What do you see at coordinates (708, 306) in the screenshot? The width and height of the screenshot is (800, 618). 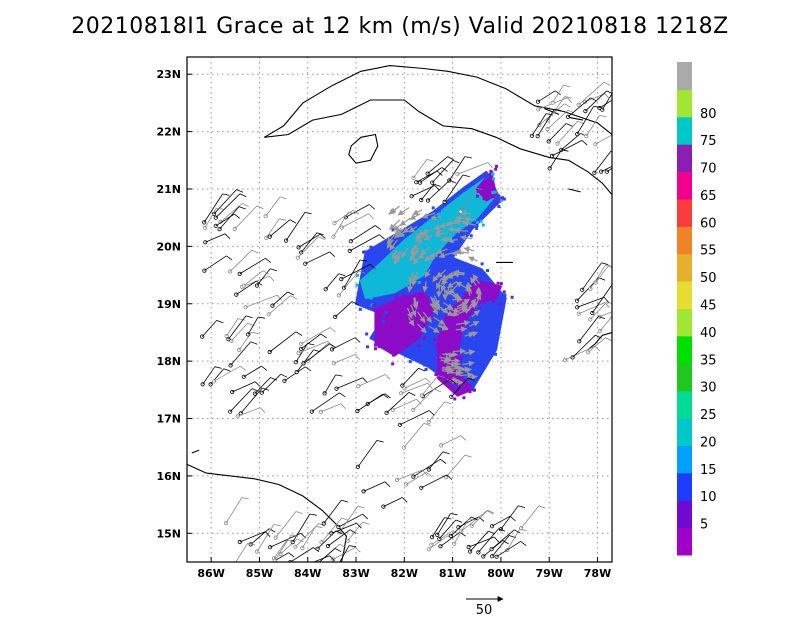 I see `colorbar-label: 45` at bounding box center [708, 306].